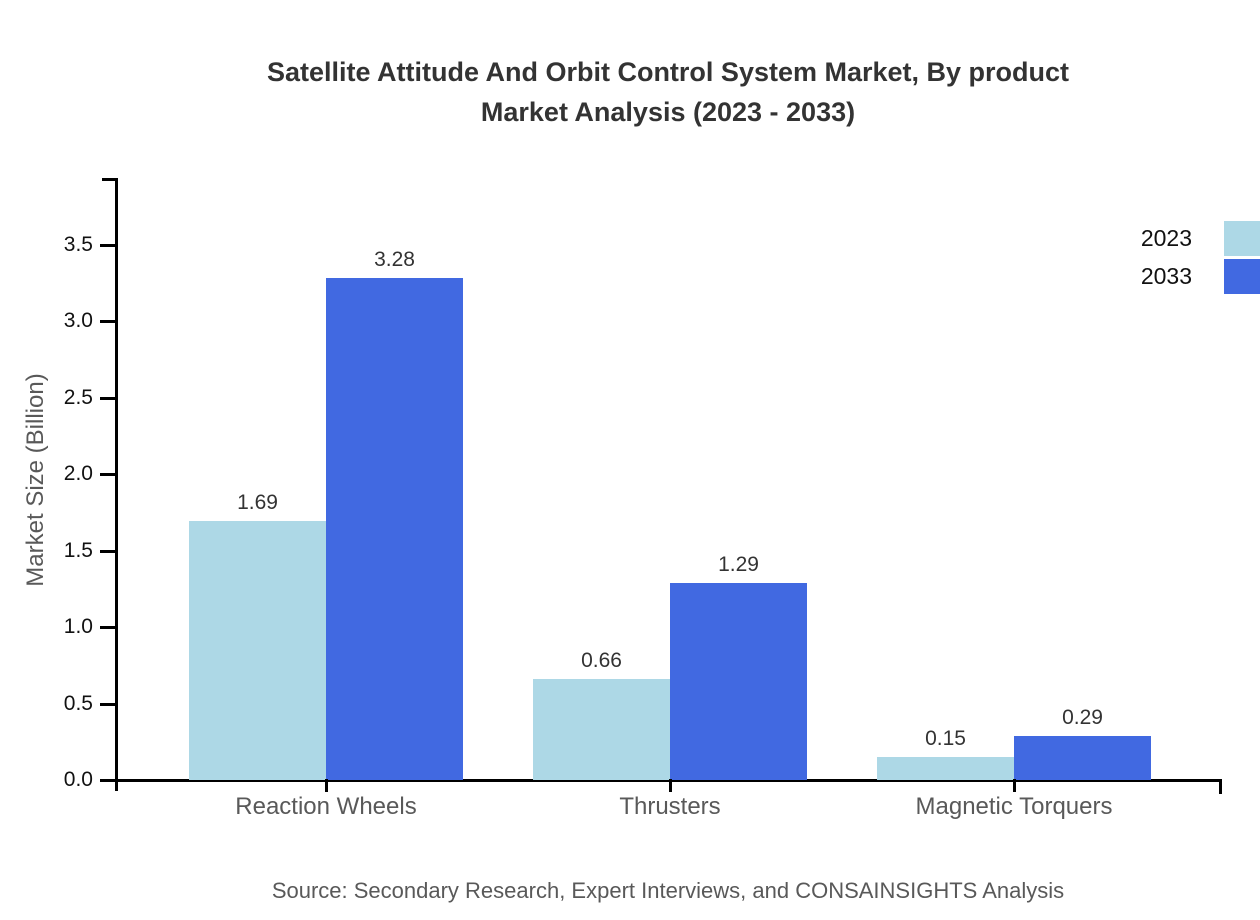 This screenshot has height=920, width=1260. I want to click on y-tick-label: 0.0, so click(78, 779).